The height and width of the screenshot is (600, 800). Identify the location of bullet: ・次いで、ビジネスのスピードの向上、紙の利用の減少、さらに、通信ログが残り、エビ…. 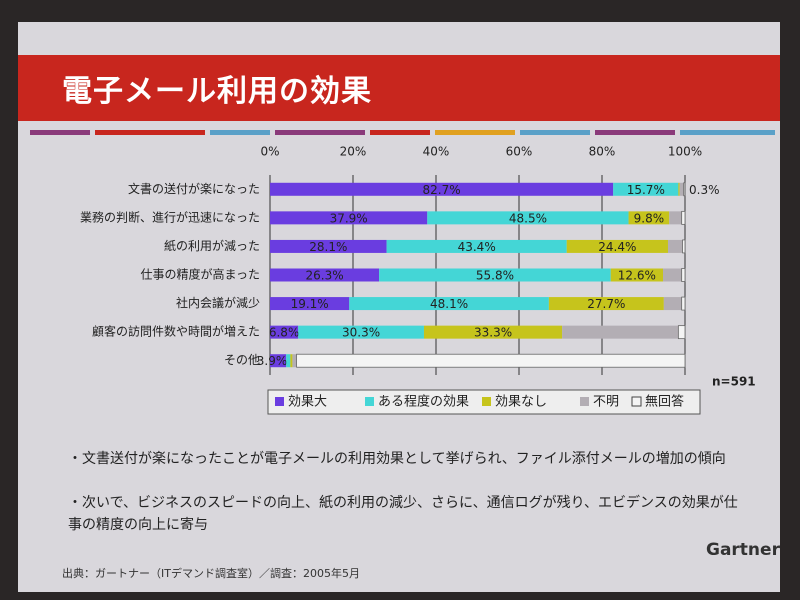
(403, 514).